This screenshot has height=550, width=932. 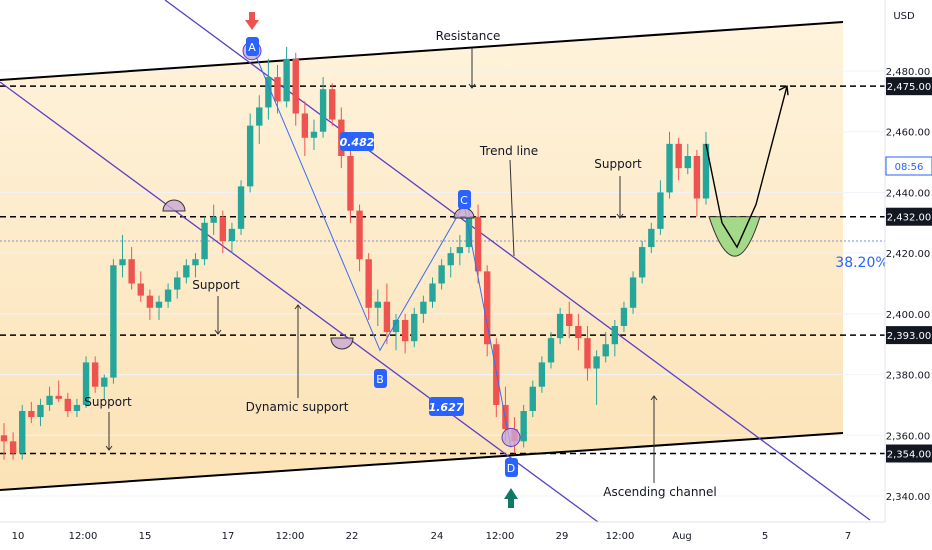 I want to click on support-label-left: Support, so click(x=108, y=402).